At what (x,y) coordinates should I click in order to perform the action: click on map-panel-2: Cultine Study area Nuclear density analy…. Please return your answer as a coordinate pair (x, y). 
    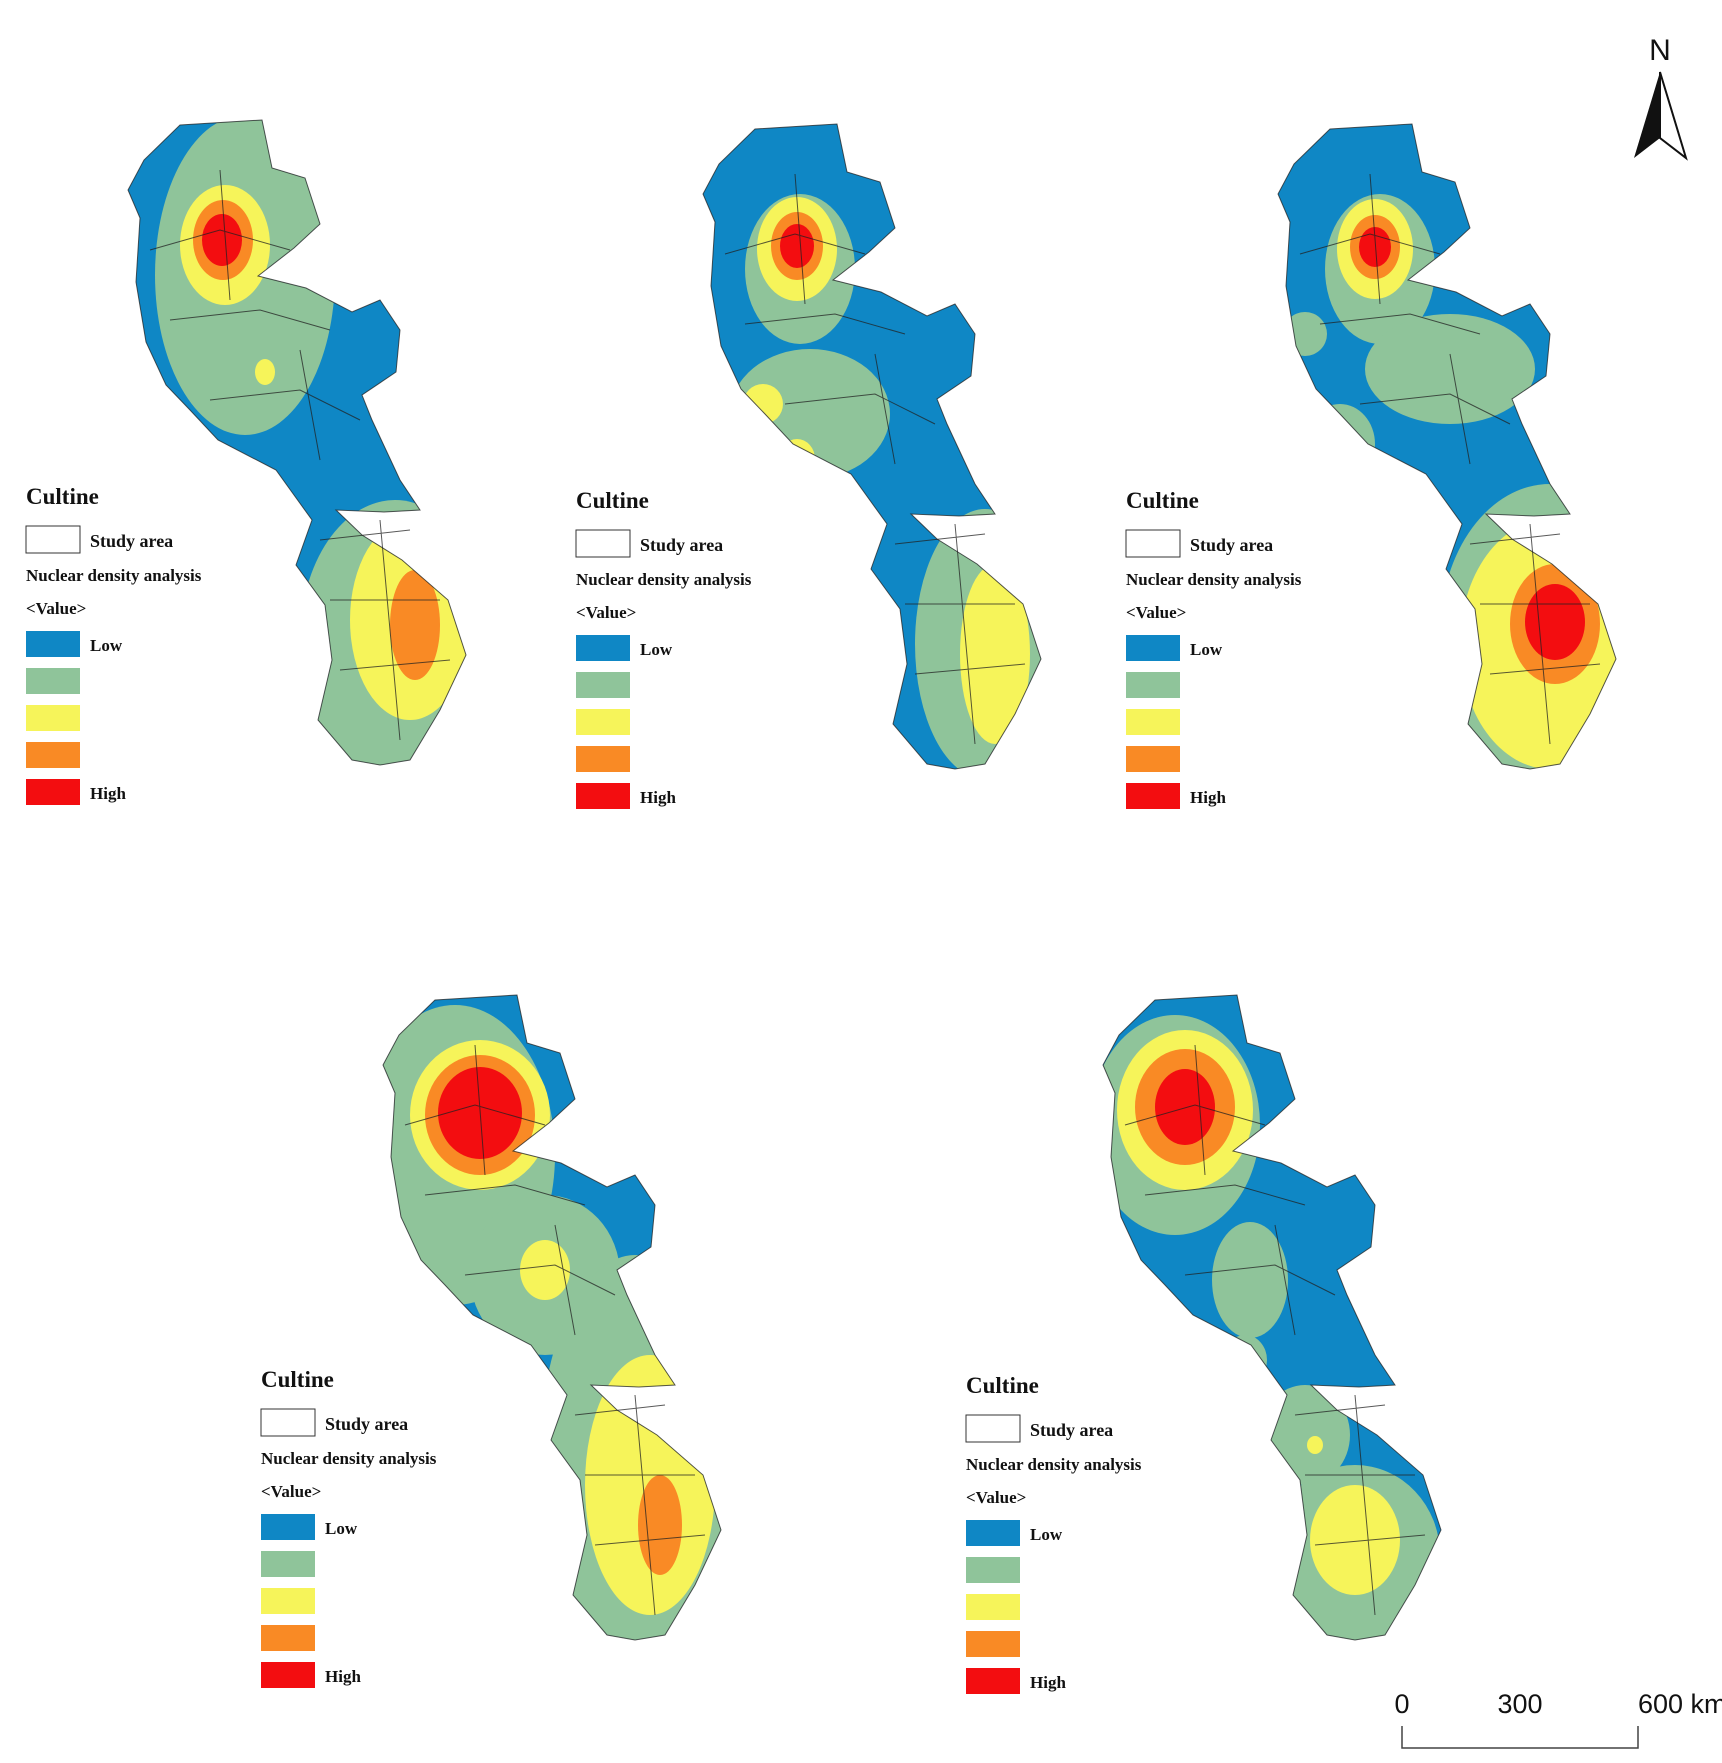
    Looking at the image, I should click on (808, 466).